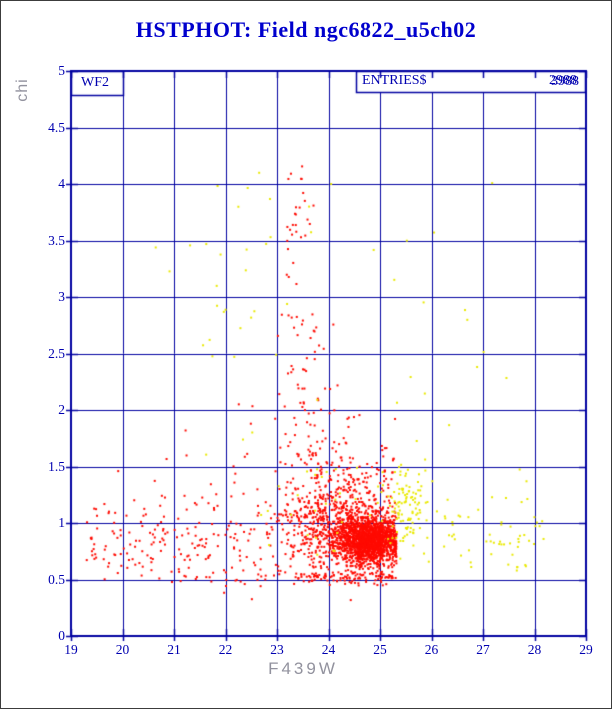 This screenshot has height=709, width=612. Describe the element at coordinates (431, 649) in the screenshot. I see `x-tick-label: 26` at that location.